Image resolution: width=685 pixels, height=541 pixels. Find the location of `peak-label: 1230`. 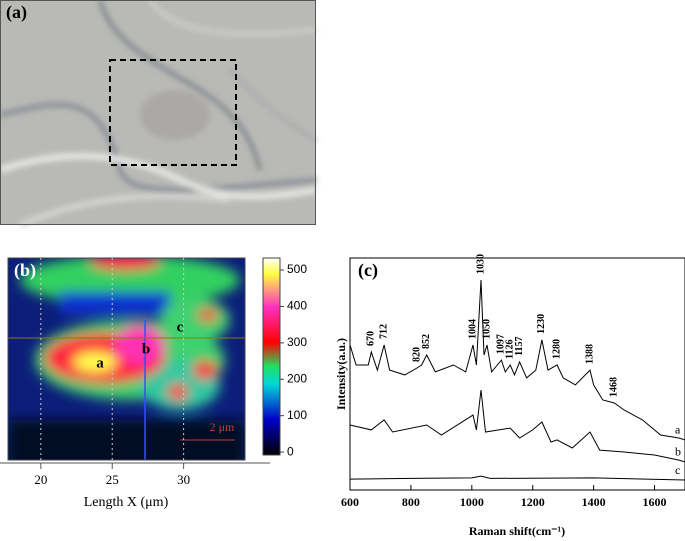

peak-label: 1230 is located at coordinates (541, 324).